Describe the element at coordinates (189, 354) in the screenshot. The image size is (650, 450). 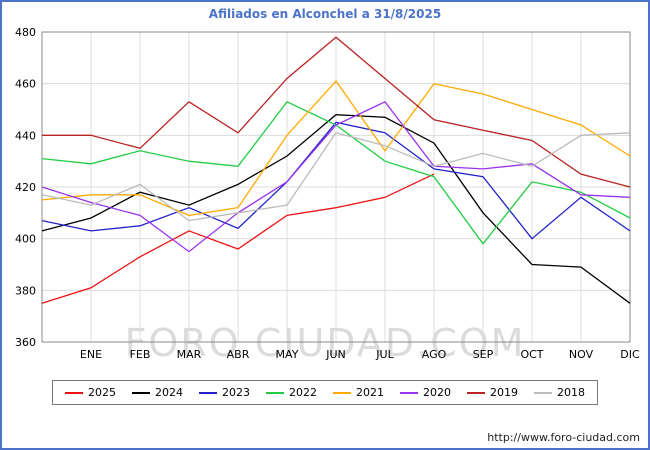
I see `x-tick-label: MAR` at that location.